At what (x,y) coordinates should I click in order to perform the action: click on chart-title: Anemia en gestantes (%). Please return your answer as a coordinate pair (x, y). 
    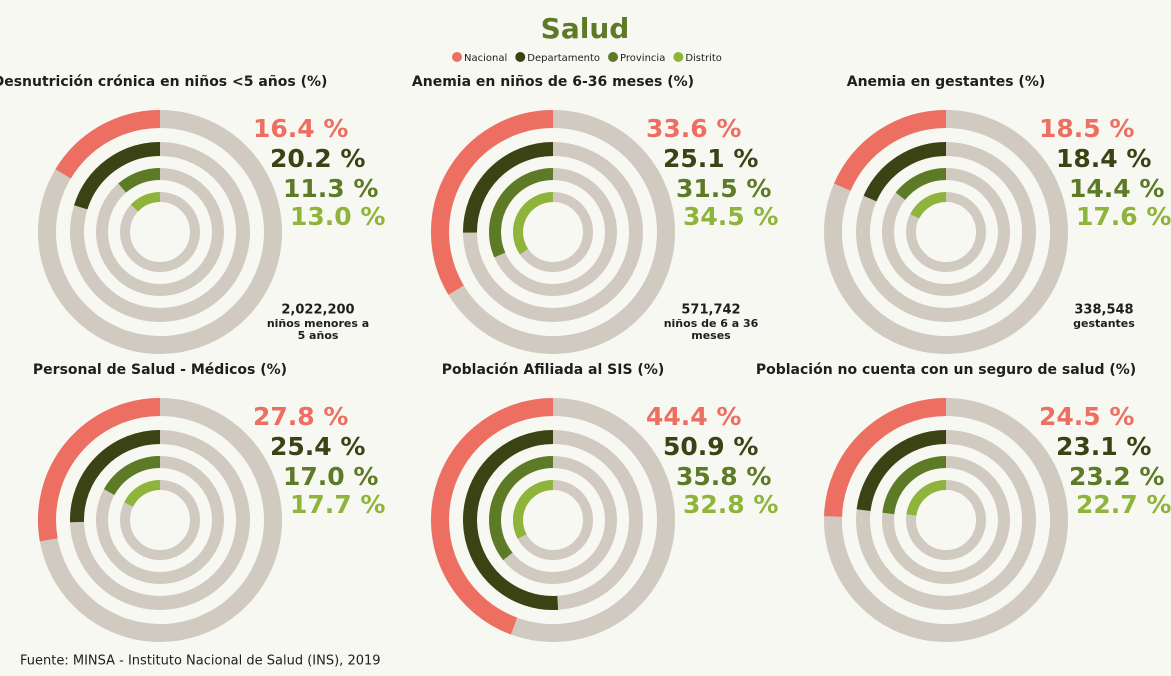
    Looking at the image, I should click on (946, 82).